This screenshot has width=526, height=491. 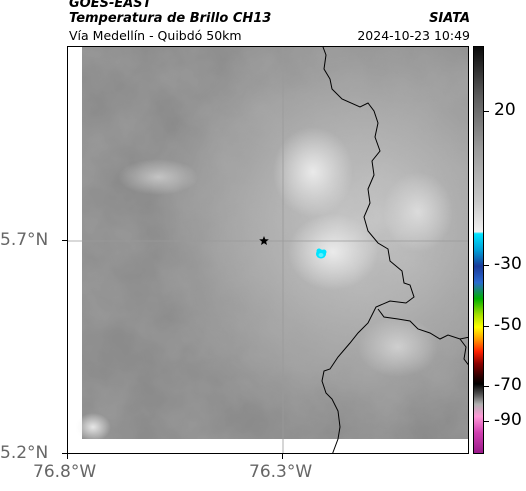 I want to click on star-icon, so click(x=264, y=240).